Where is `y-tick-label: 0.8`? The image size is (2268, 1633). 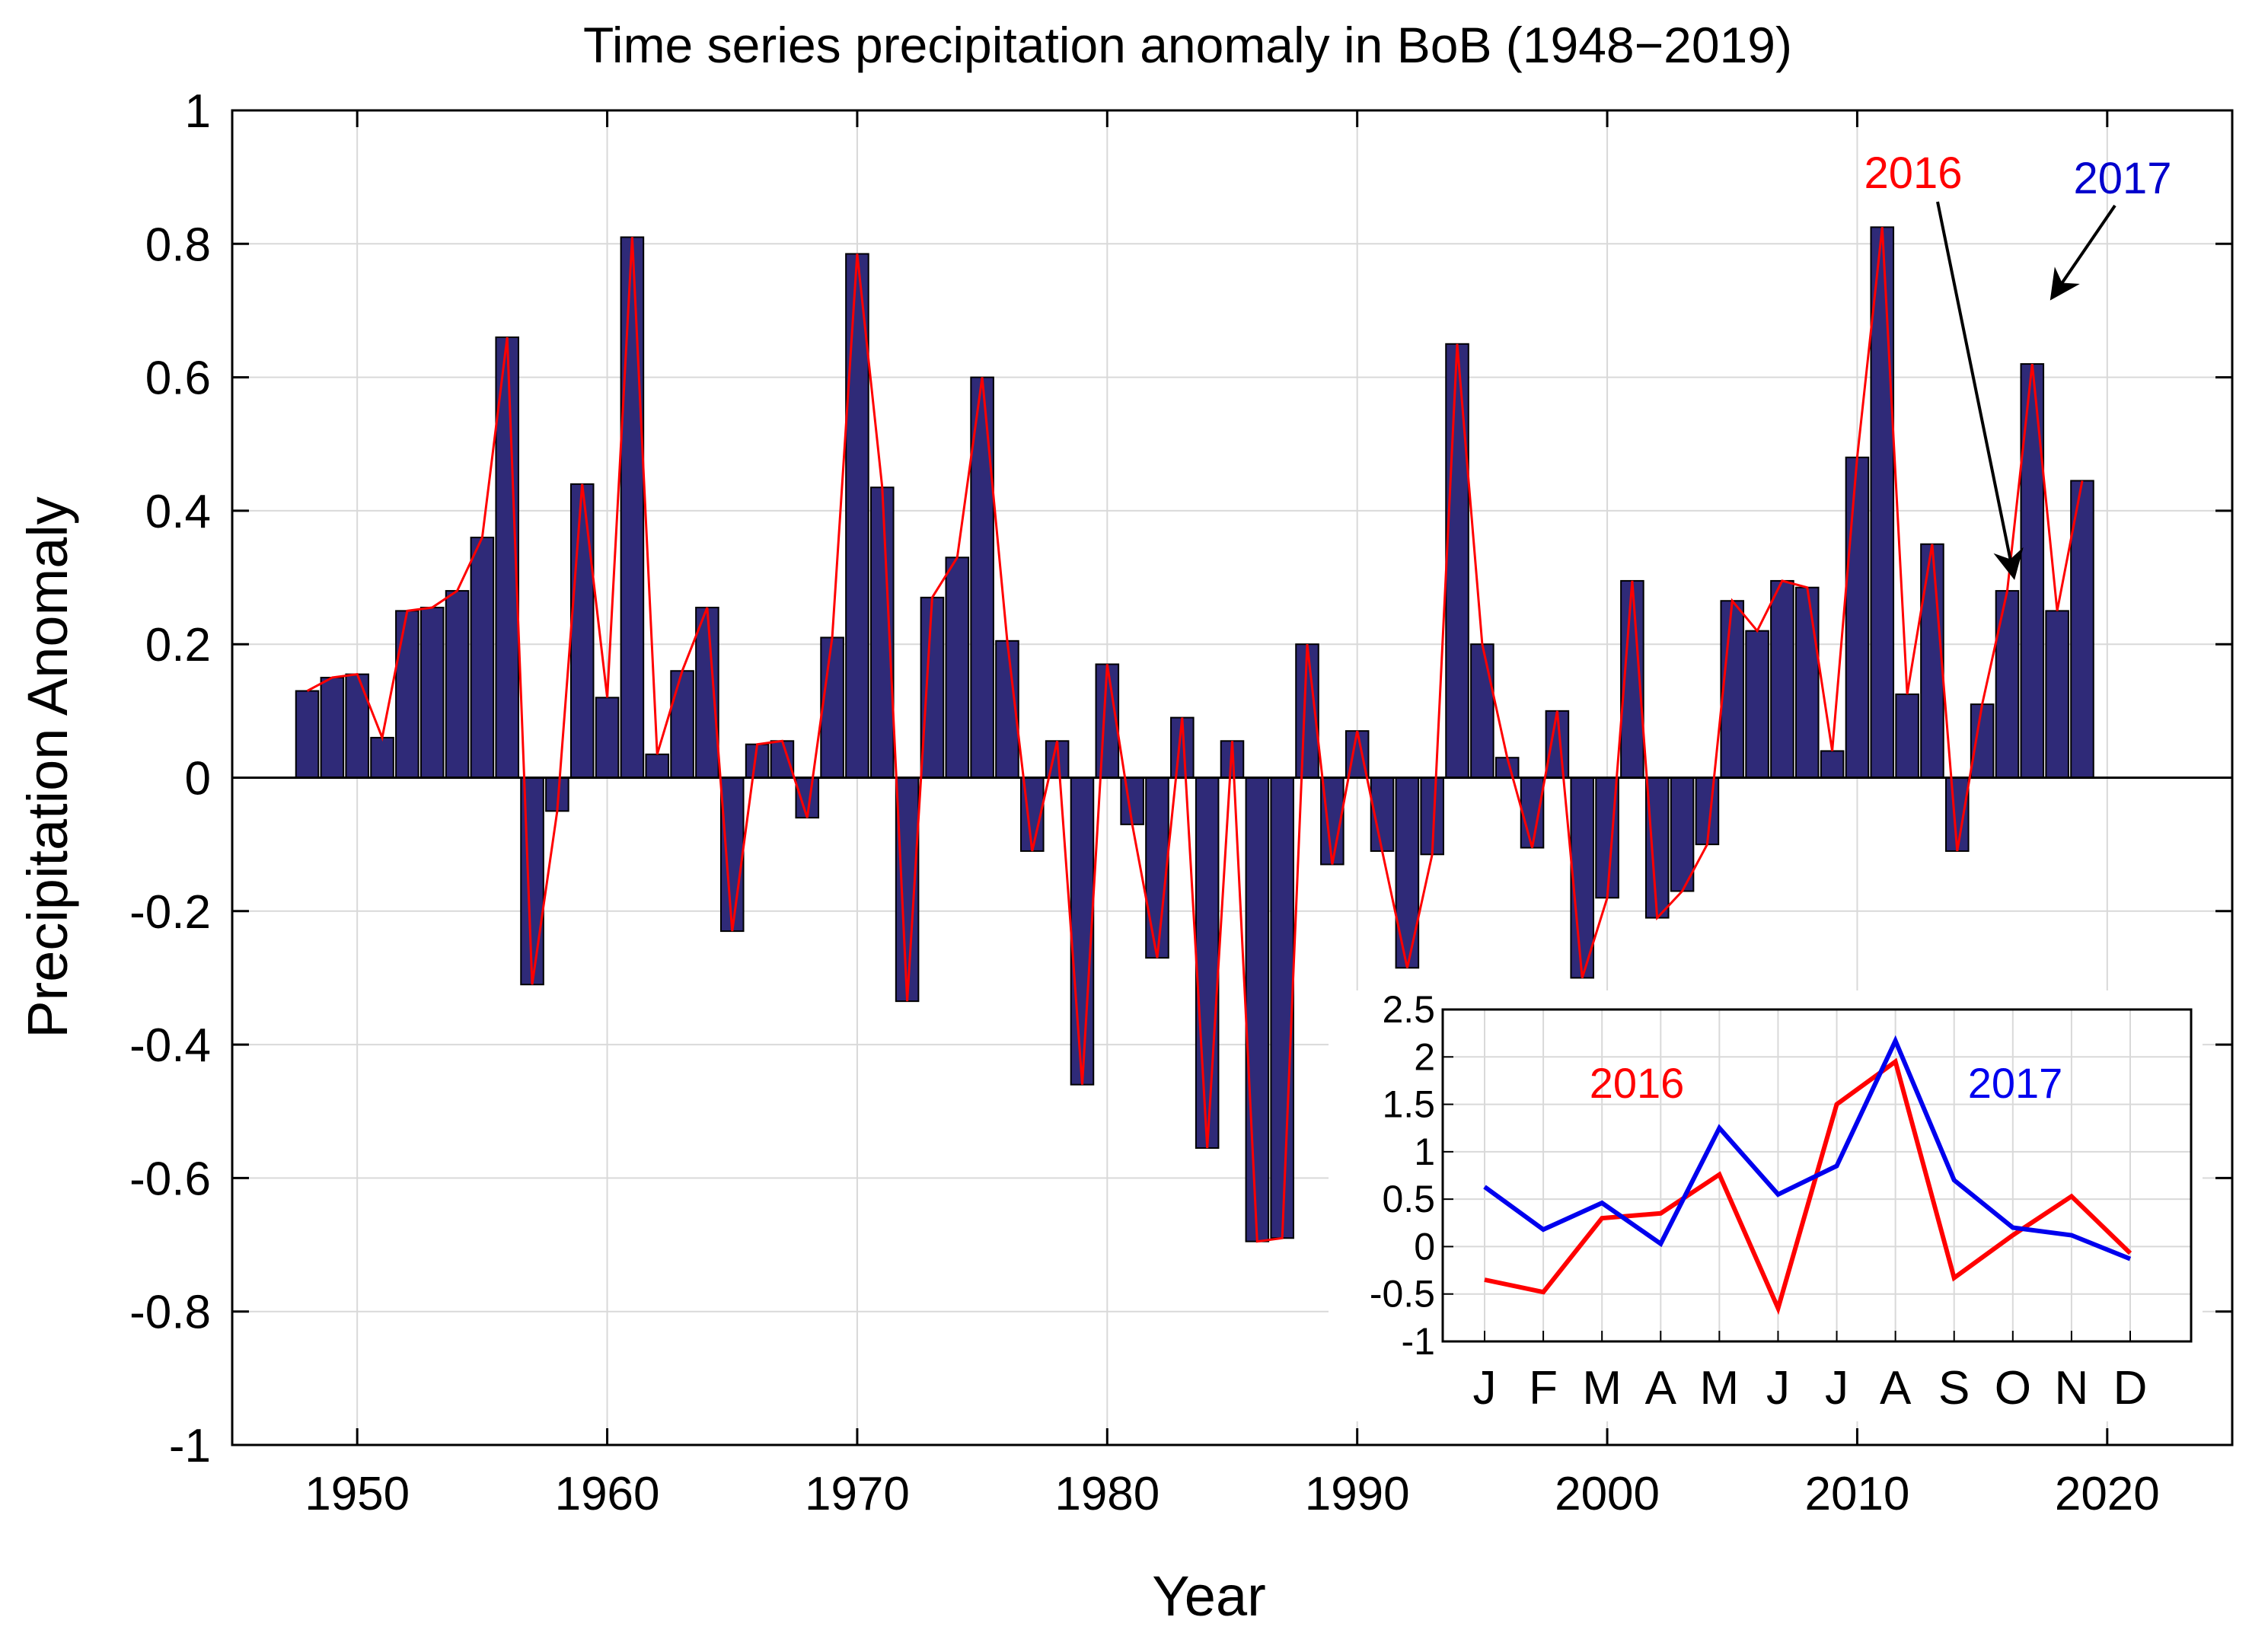 y-tick-label: 0.8 is located at coordinates (178, 244).